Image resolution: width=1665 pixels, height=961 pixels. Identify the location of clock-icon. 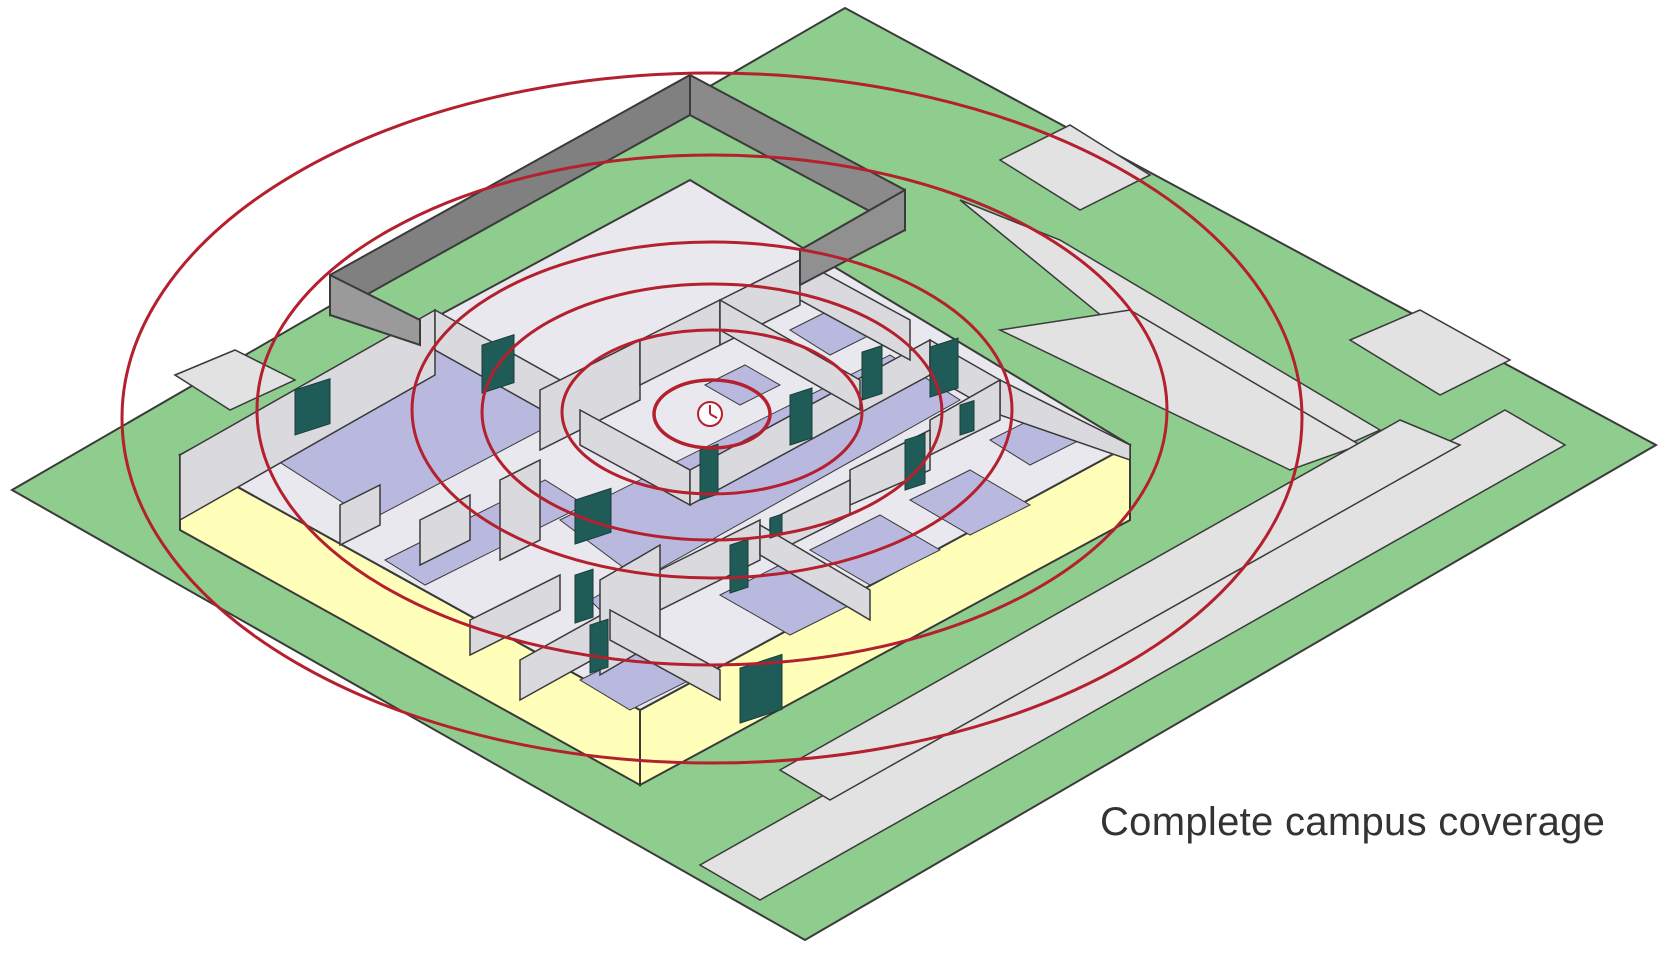
(710, 414).